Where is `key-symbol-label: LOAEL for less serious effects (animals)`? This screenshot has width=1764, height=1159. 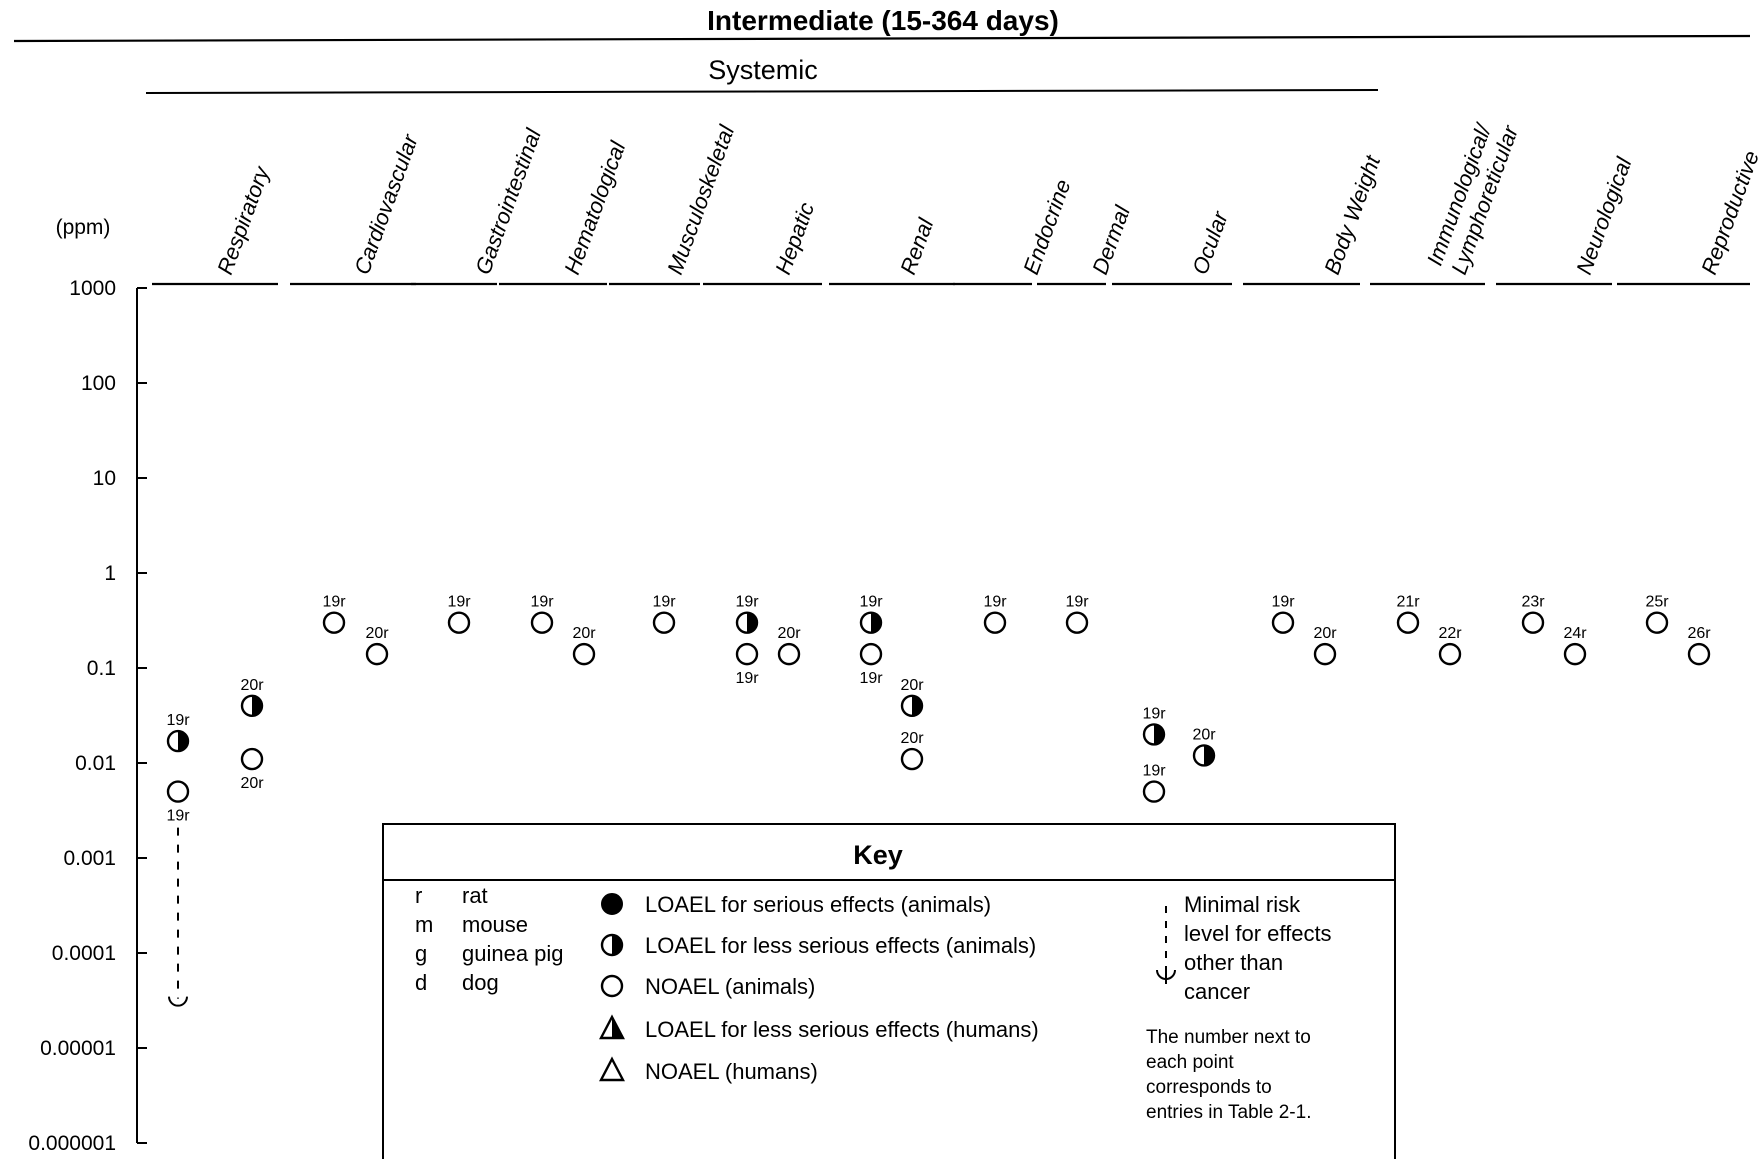
key-symbol-label: LOAEL for less serious effects (animals) is located at coordinates (840, 945).